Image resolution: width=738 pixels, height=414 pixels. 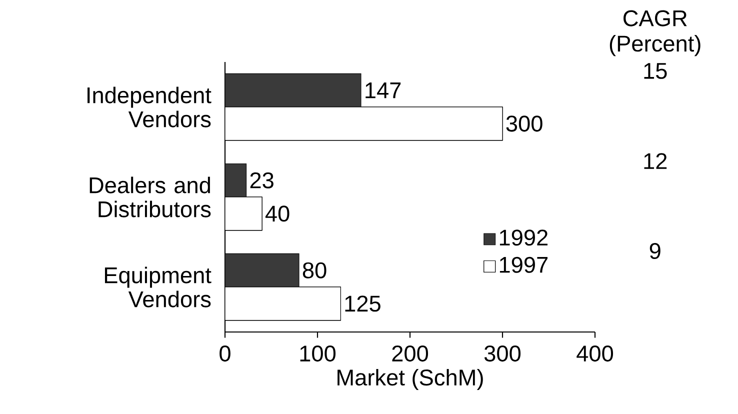 What do you see at coordinates (502, 354) in the screenshot?
I see `x-tick-label: 300` at bounding box center [502, 354].